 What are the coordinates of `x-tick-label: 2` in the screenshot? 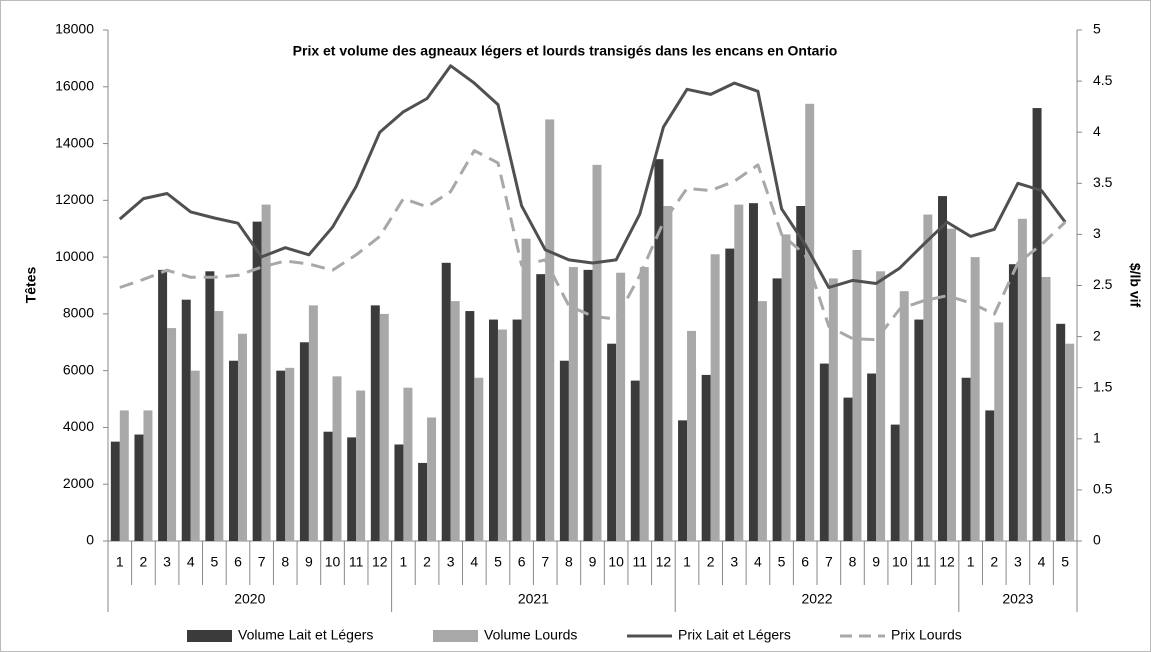 It's located at (711, 562).